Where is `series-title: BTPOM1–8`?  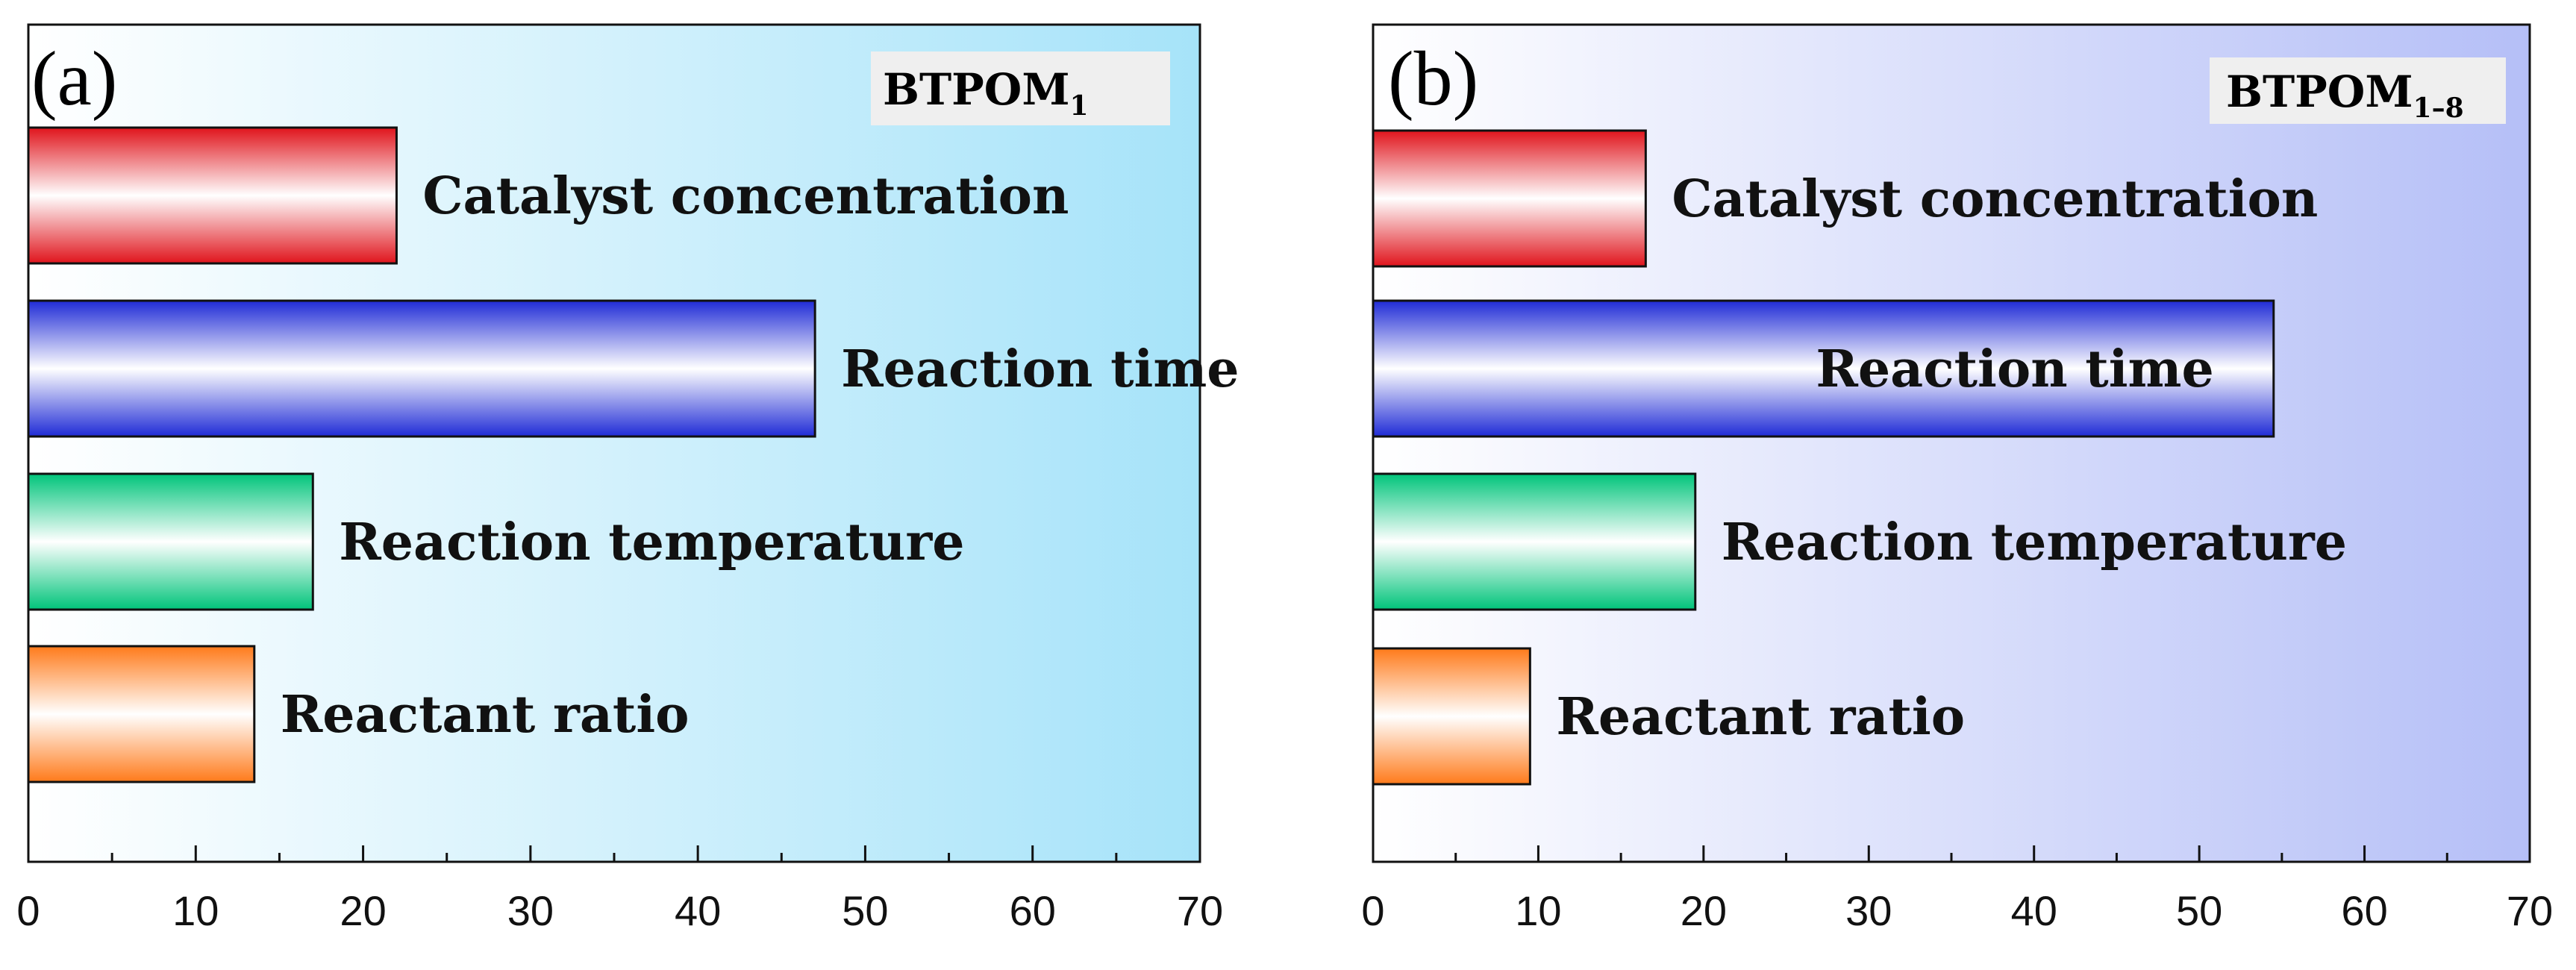 series-title: BTPOM1–8 is located at coordinates (2345, 95).